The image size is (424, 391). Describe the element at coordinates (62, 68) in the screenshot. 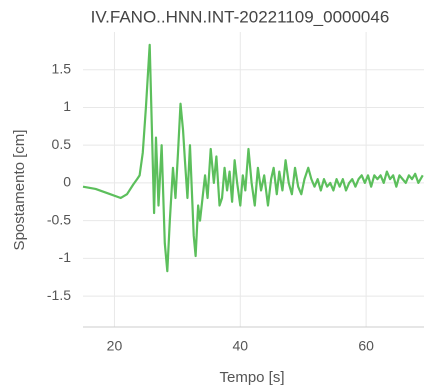

I see `y-tick-label: 1.5` at that location.